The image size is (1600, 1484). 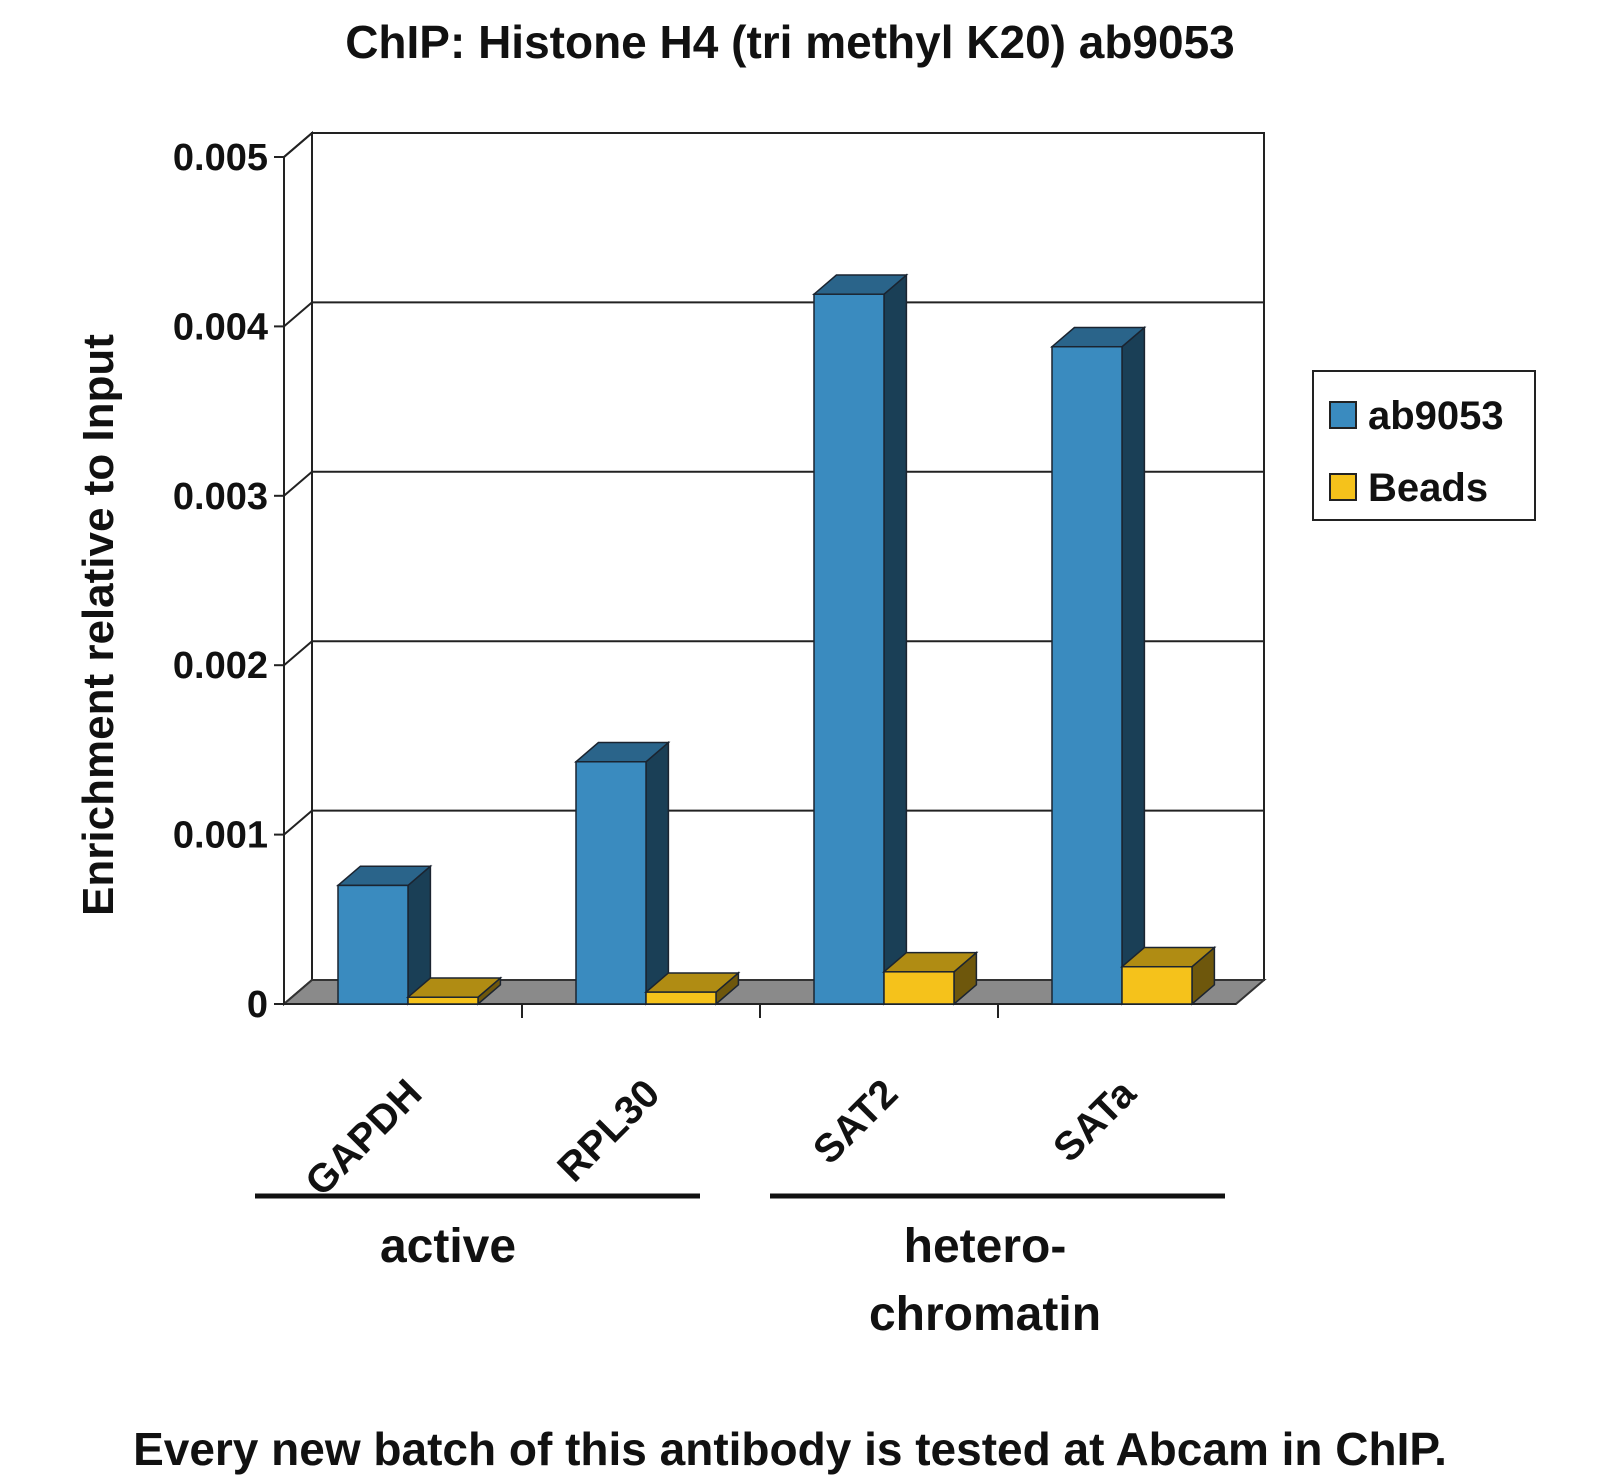 I want to click on group-label: active, so click(x=448, y=1246).